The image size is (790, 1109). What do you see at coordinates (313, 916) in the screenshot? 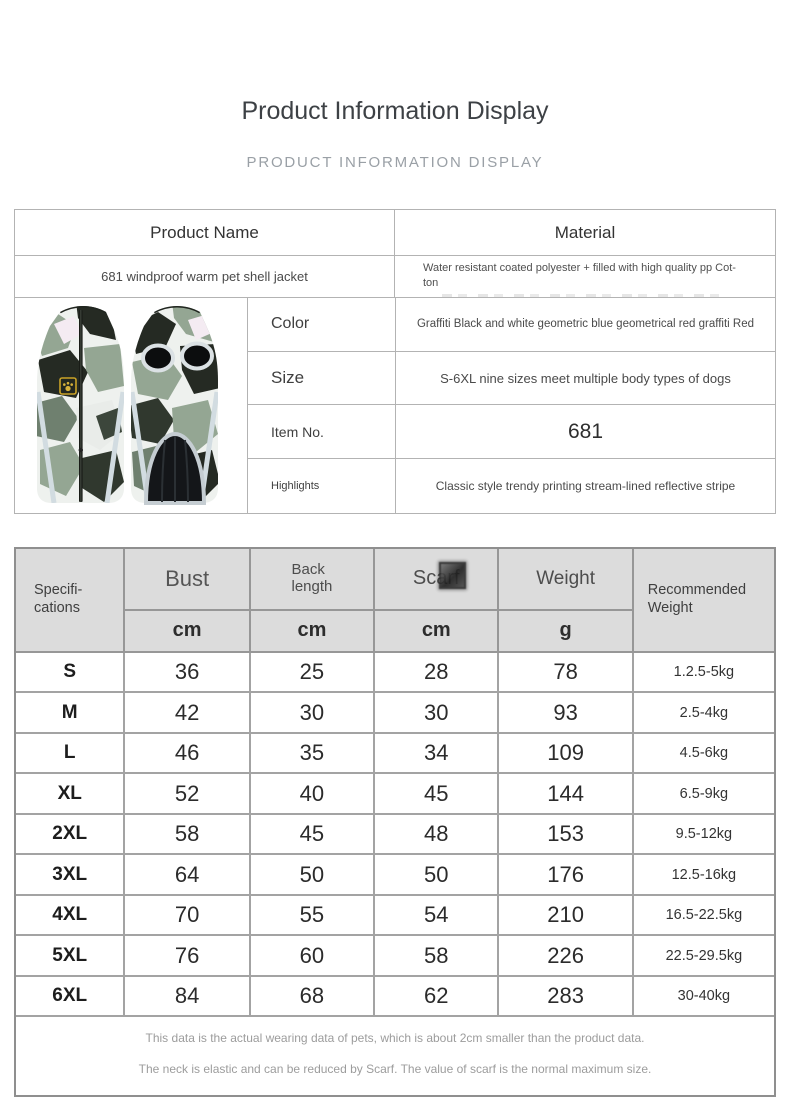
I see `size-table-cell: 55` at bounding box center [313, 916].